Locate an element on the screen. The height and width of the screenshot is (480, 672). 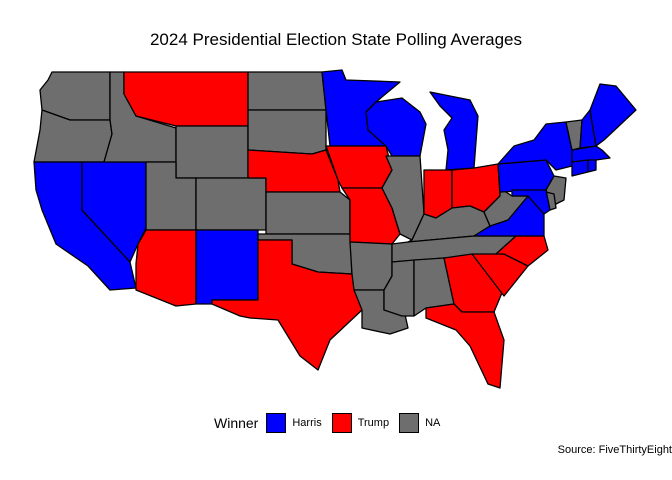
legend-swatch-trump is located at coordinates (341, 423).